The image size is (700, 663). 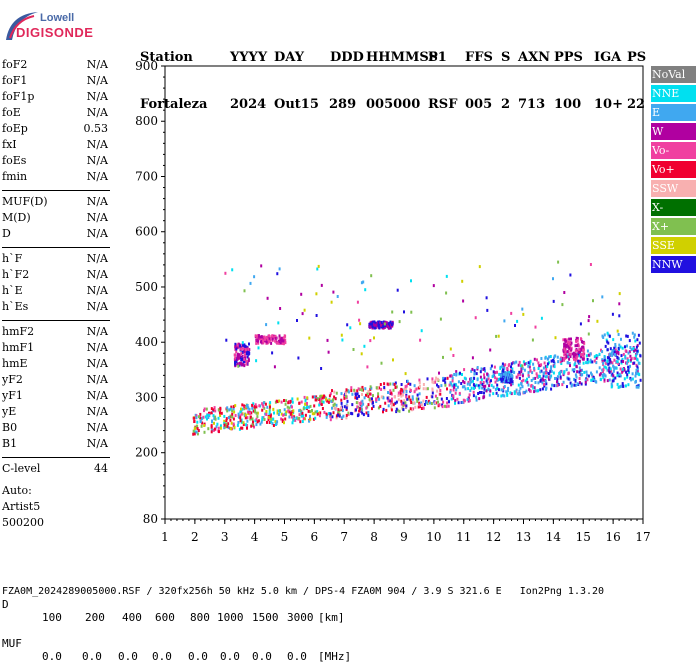 What do you see at coordinates (146, 232) in the screenshot?
I see `y-tick-label: 600` at bounding box center [146, 232].